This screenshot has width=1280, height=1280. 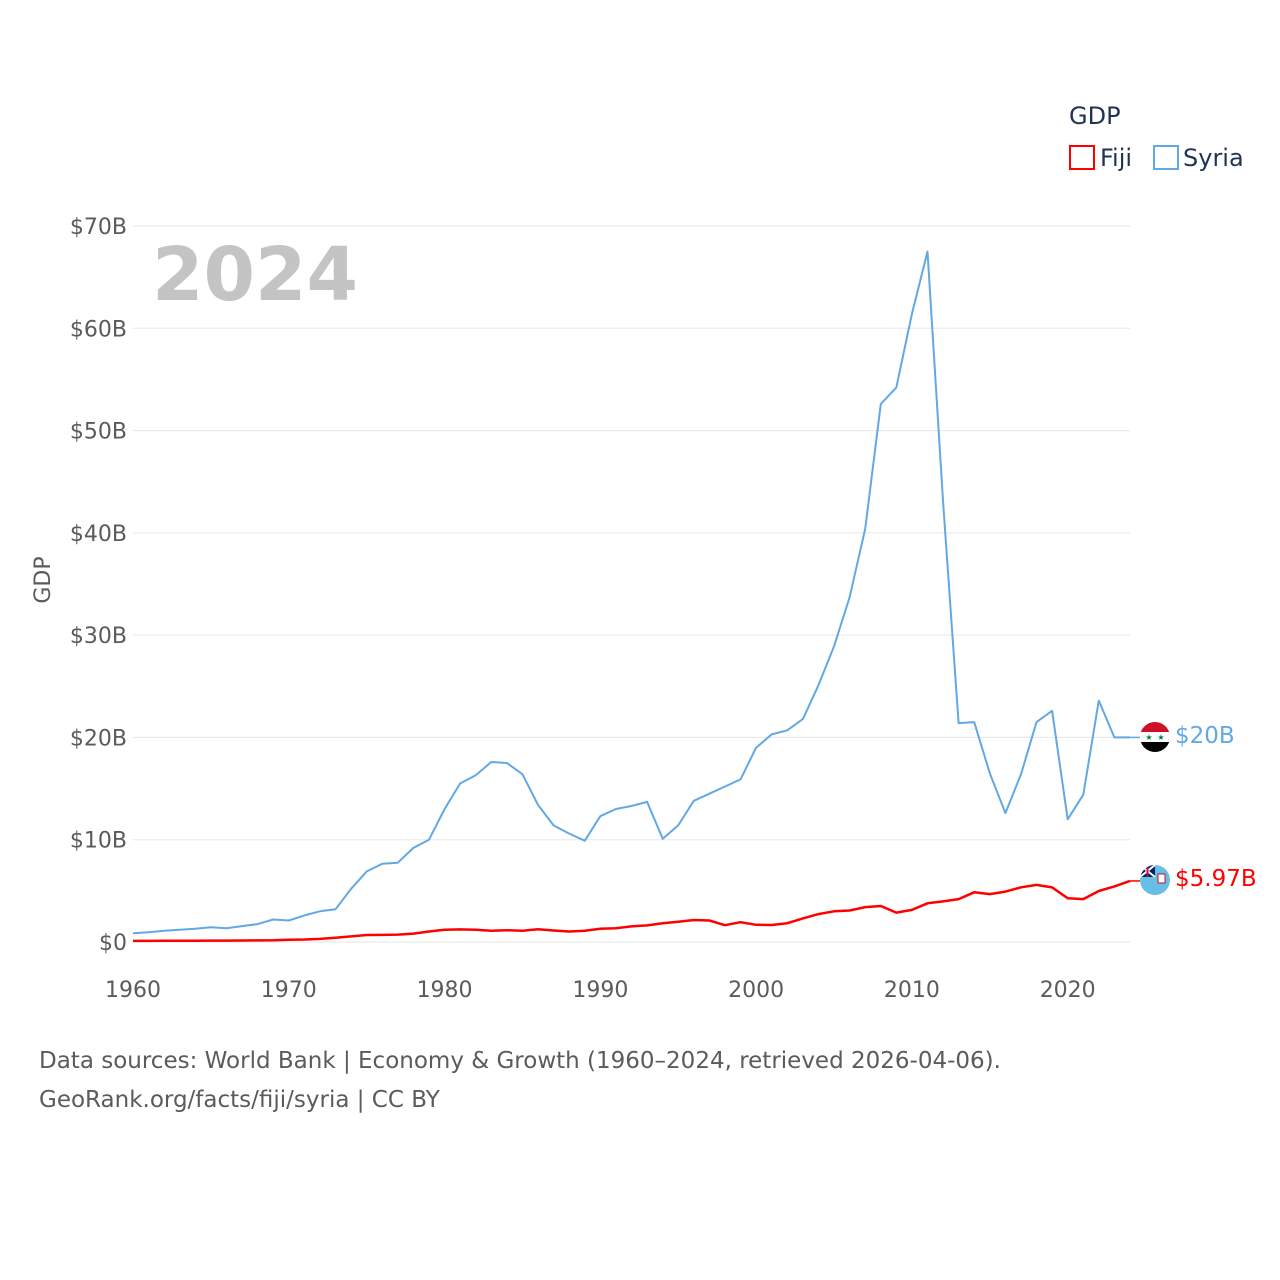 I want to click on y-tick-label: $10B, so click(x=98, y=841).